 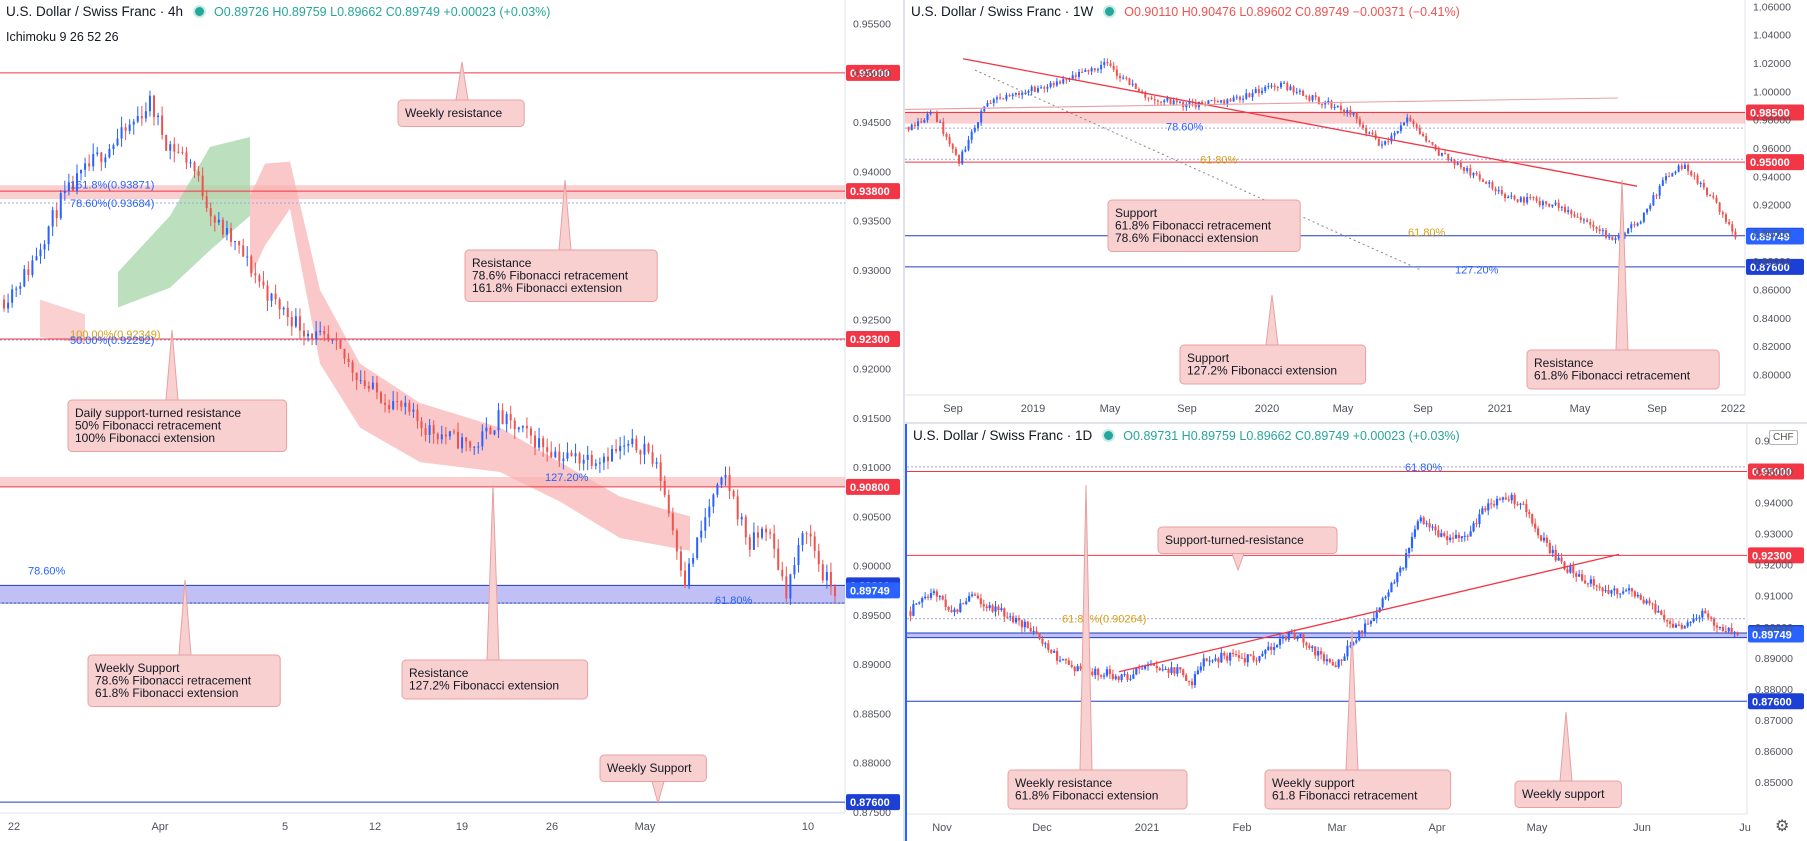 What do you see at coordinates (552, 827) in the screenshot?
I see `x-tick-label: 26` at bounding box center [552, 827].